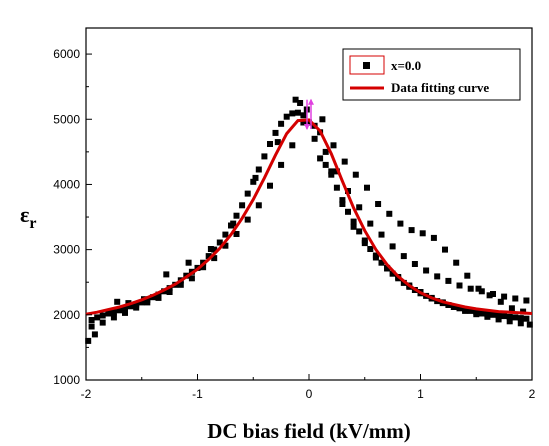  I want to click on legend-marker-frame, so click(367, 65).